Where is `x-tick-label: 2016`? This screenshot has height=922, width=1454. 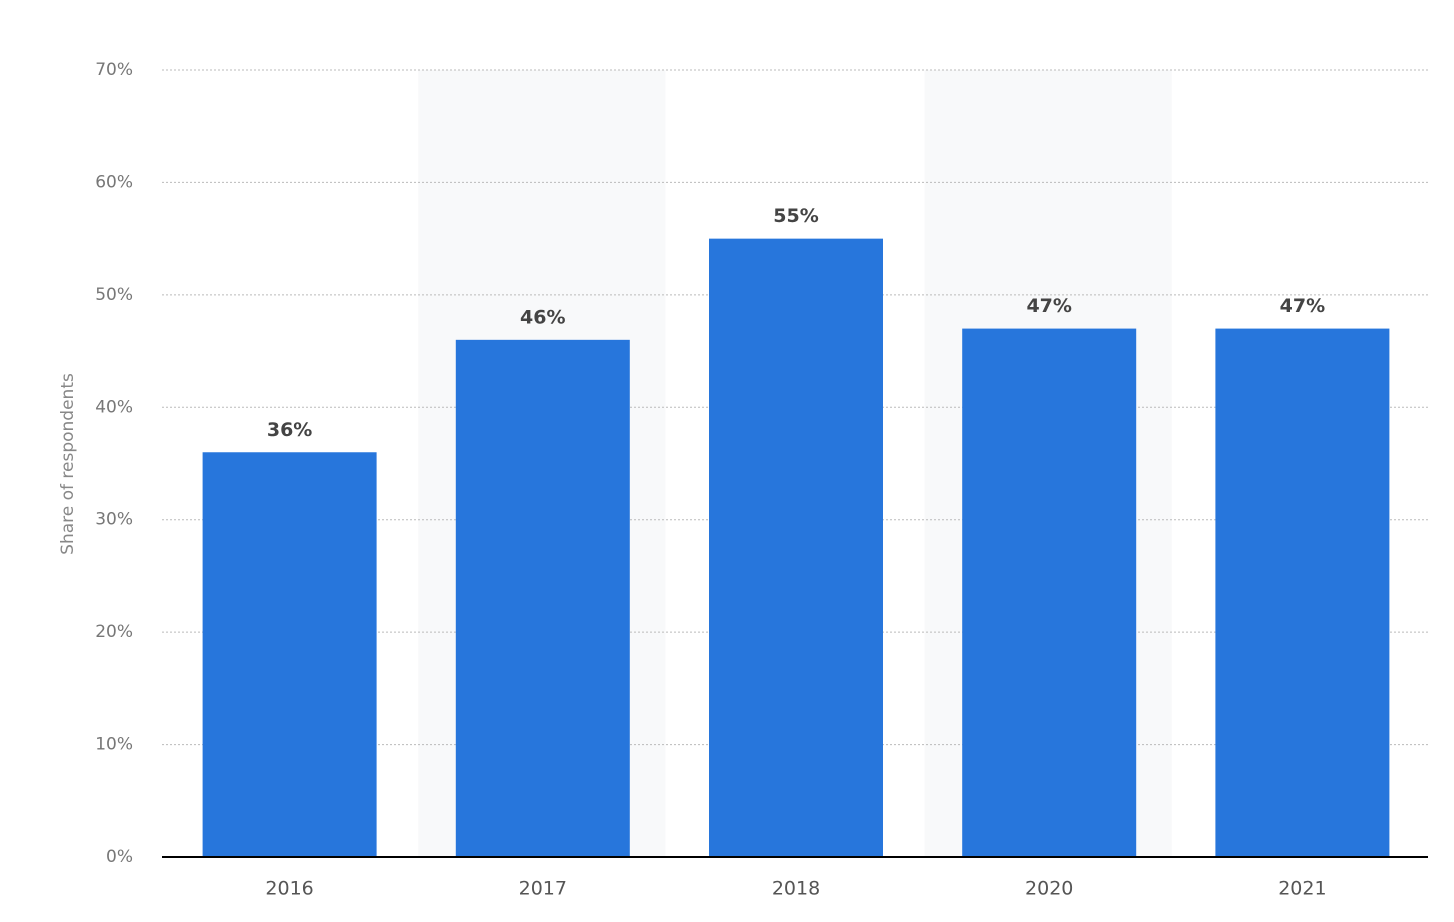
x-tick-label: 2016 is located at coordinates (289, 889).